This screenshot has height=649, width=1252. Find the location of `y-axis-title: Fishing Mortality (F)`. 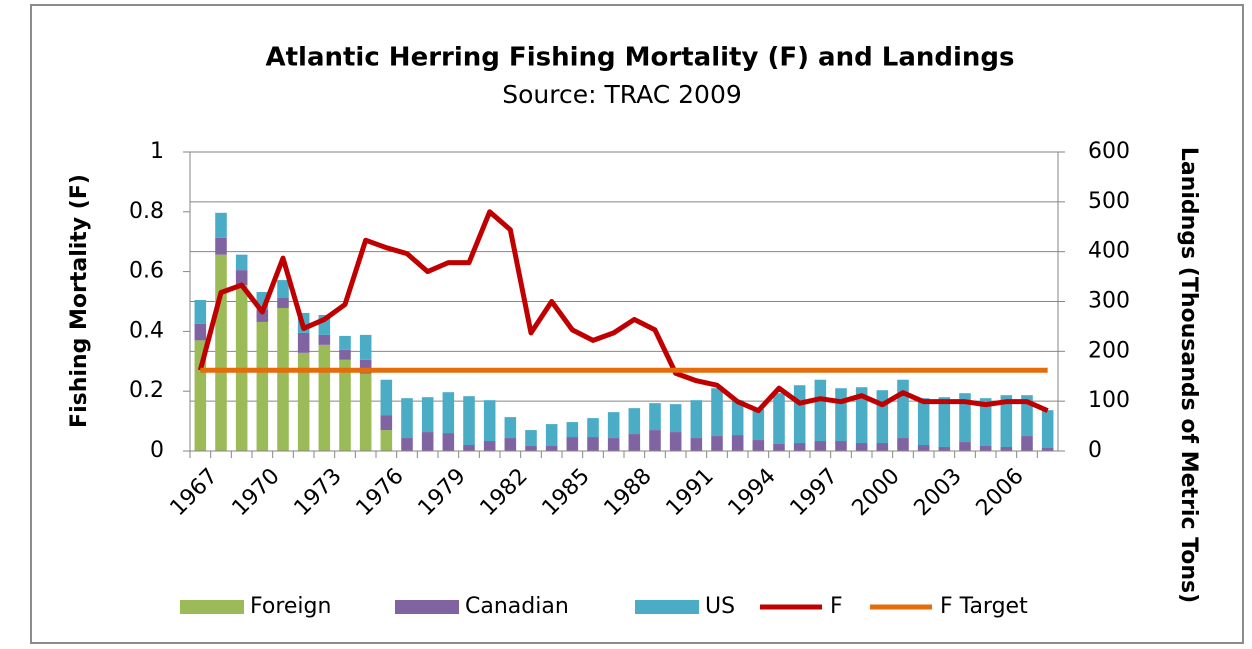

y-axis-title: Fishing Mortality (F) is located at coordinates (79, 301).